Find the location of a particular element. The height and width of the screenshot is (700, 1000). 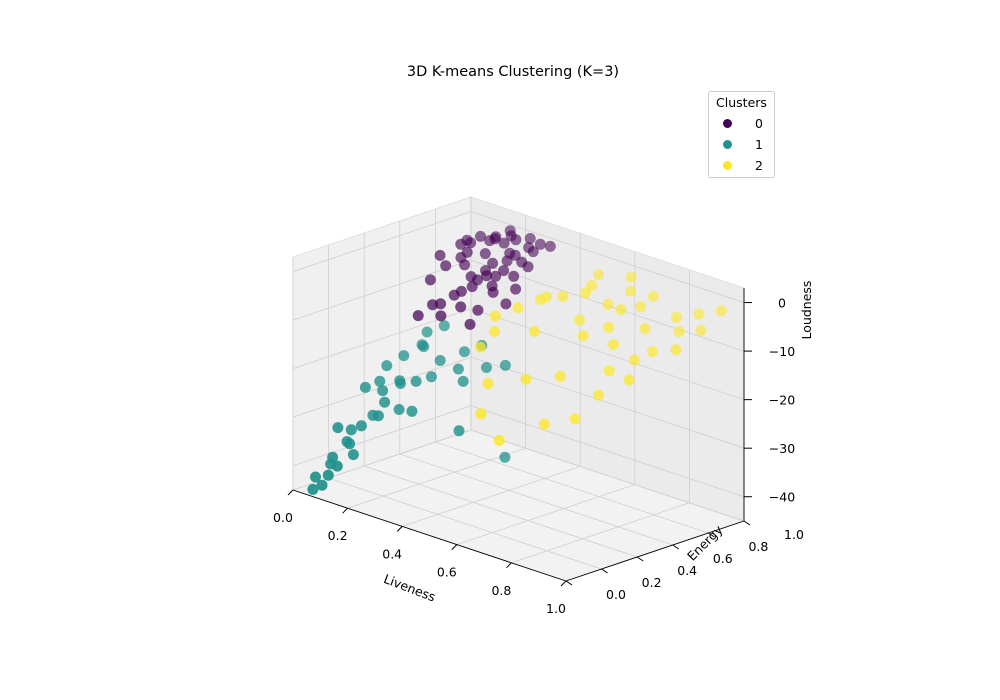

y-tick-label: 0.2 is located at coordinates (652, 582).